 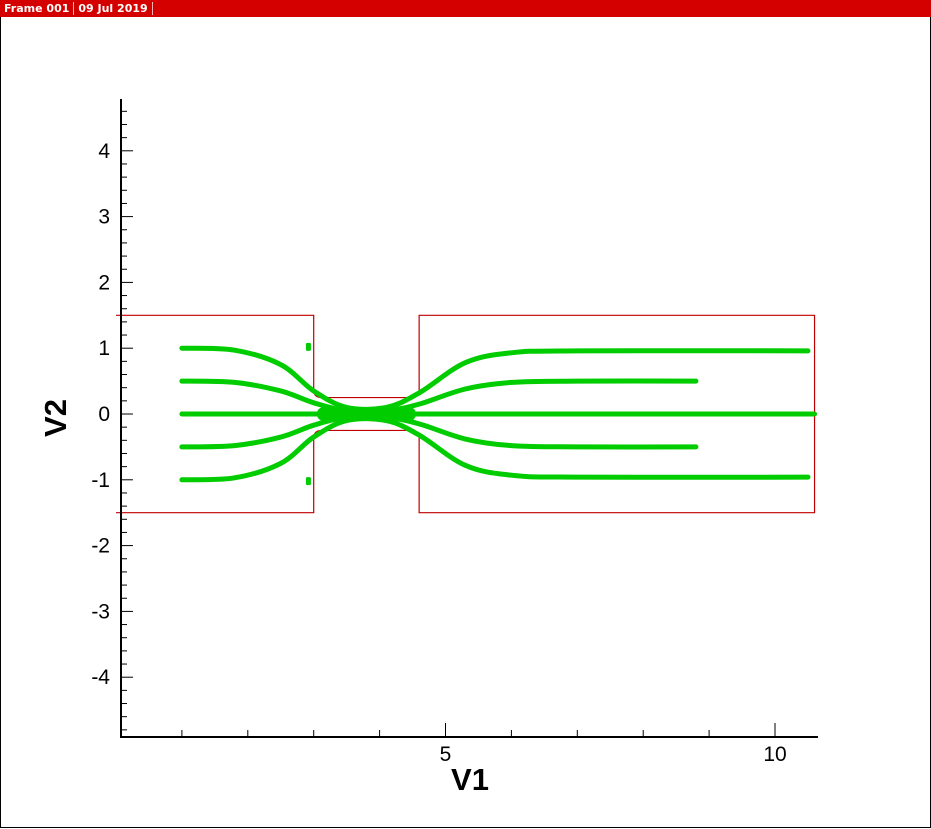 What do you see at coordinates (104, 348) in the screenshot?
I see `y-tick-label: 1` at bounding box center [104, 348].